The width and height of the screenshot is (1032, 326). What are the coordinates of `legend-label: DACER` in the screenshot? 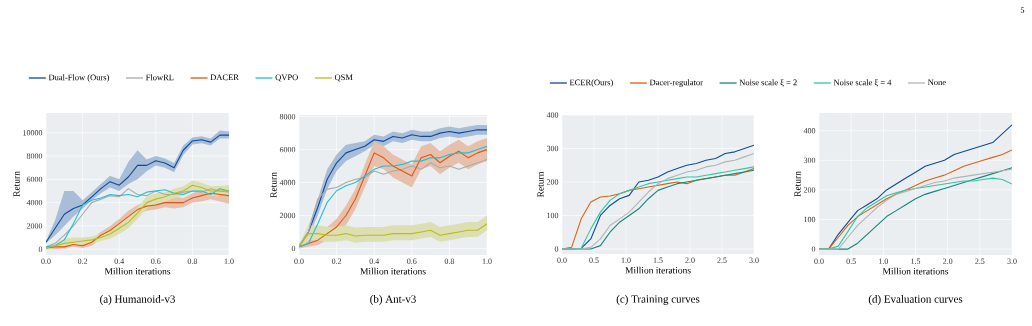 It's located at (224, 77).